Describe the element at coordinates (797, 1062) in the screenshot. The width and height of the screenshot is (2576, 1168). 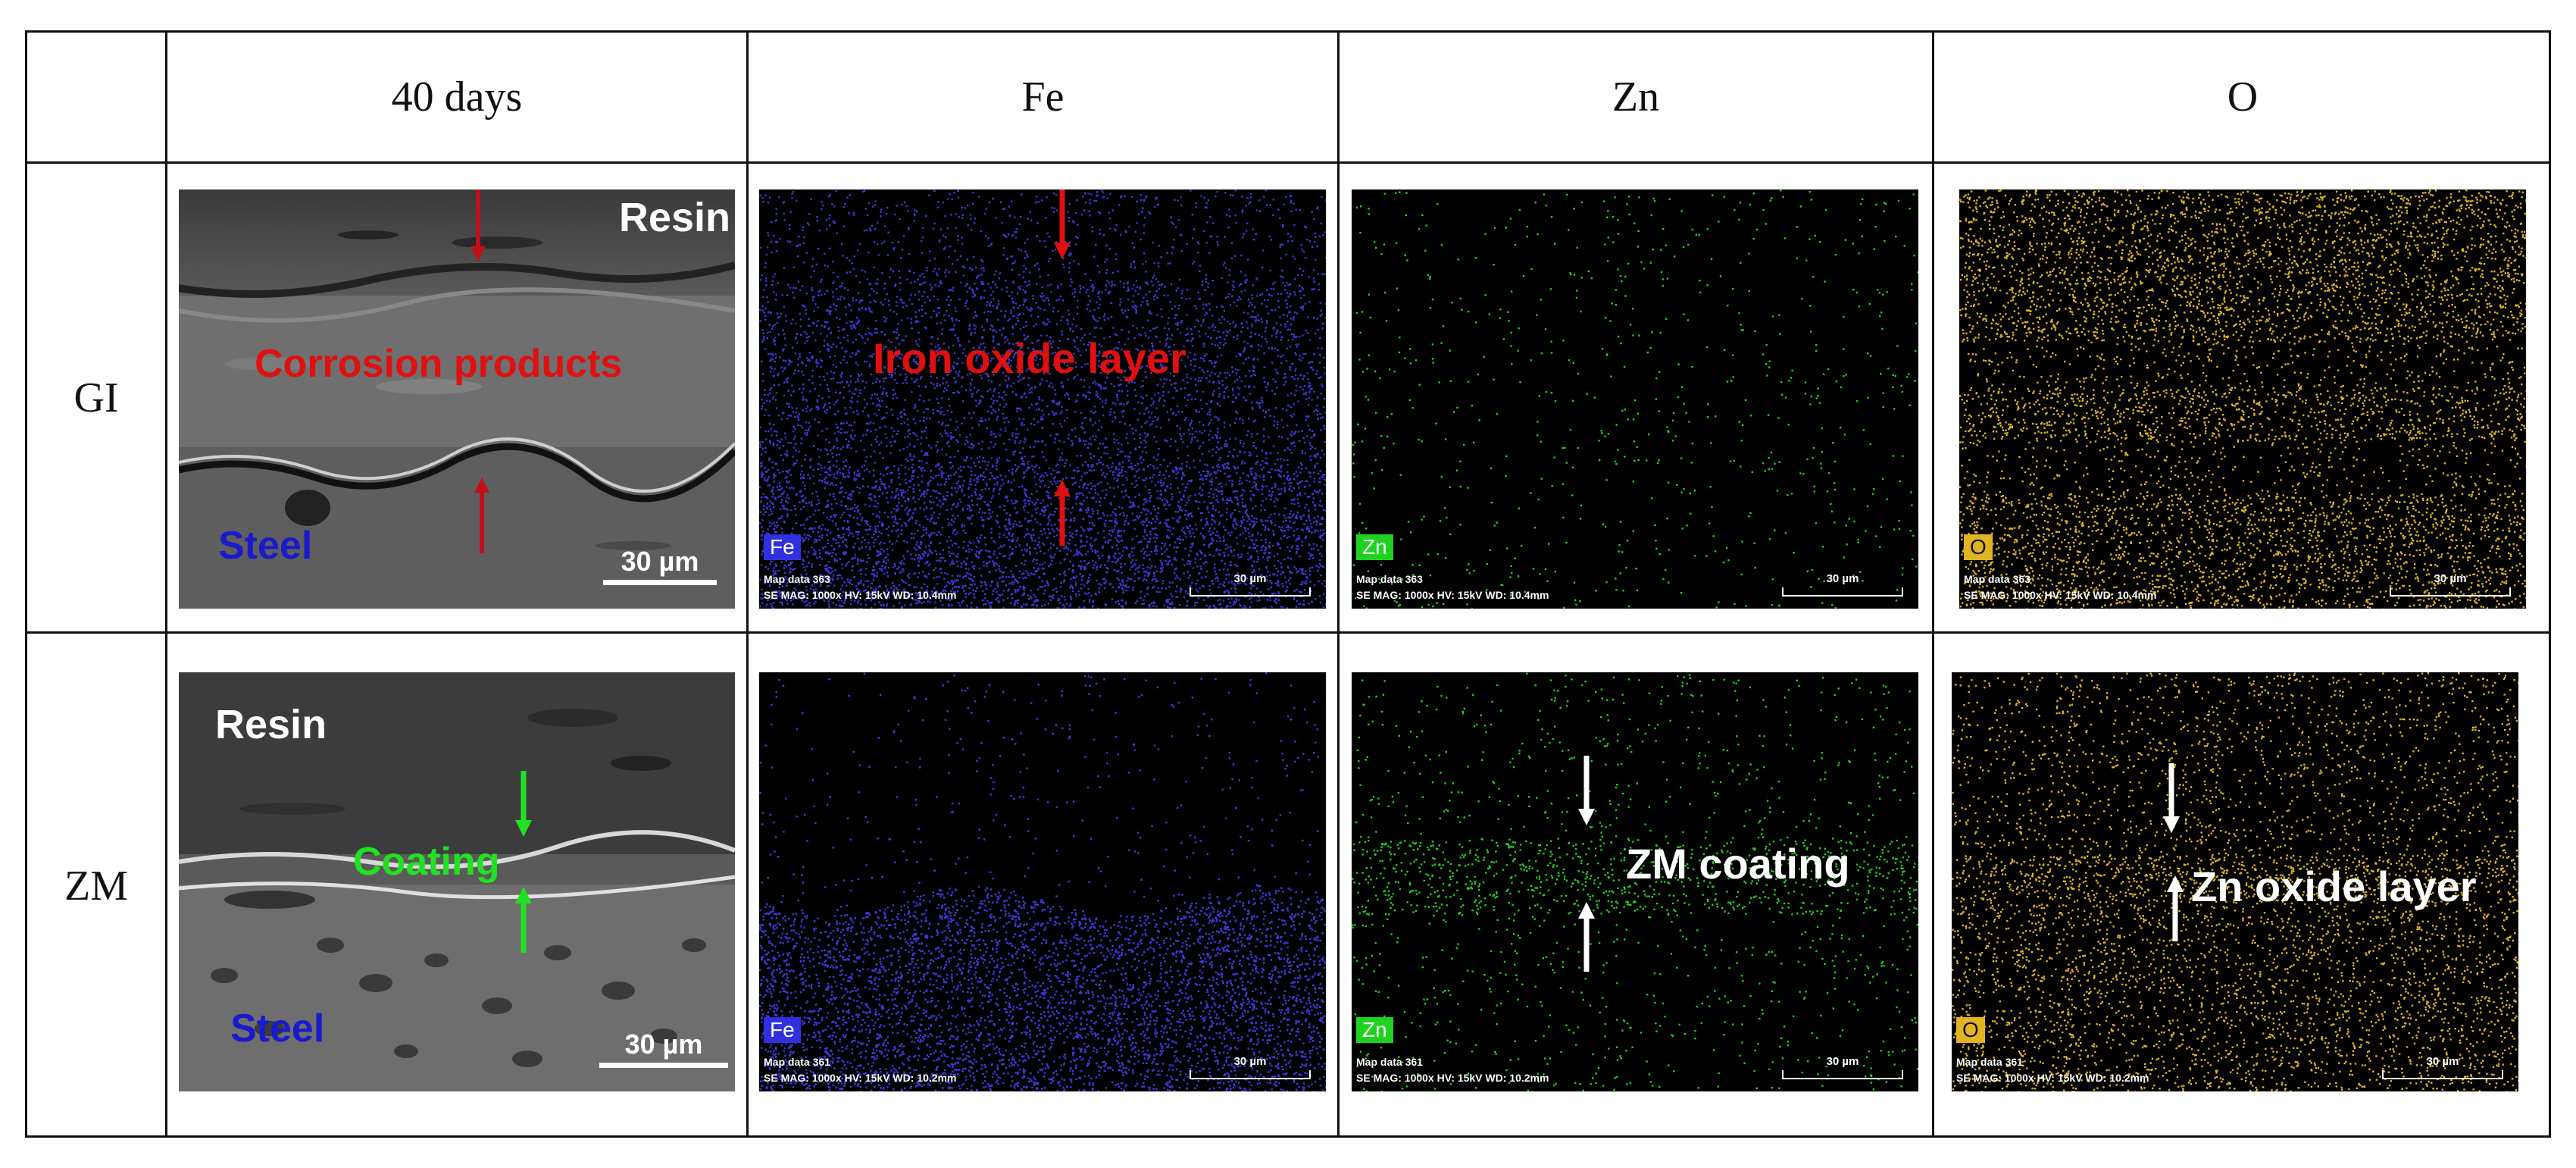
I see `zm-fe-mapdata: Map data 361` at that location.